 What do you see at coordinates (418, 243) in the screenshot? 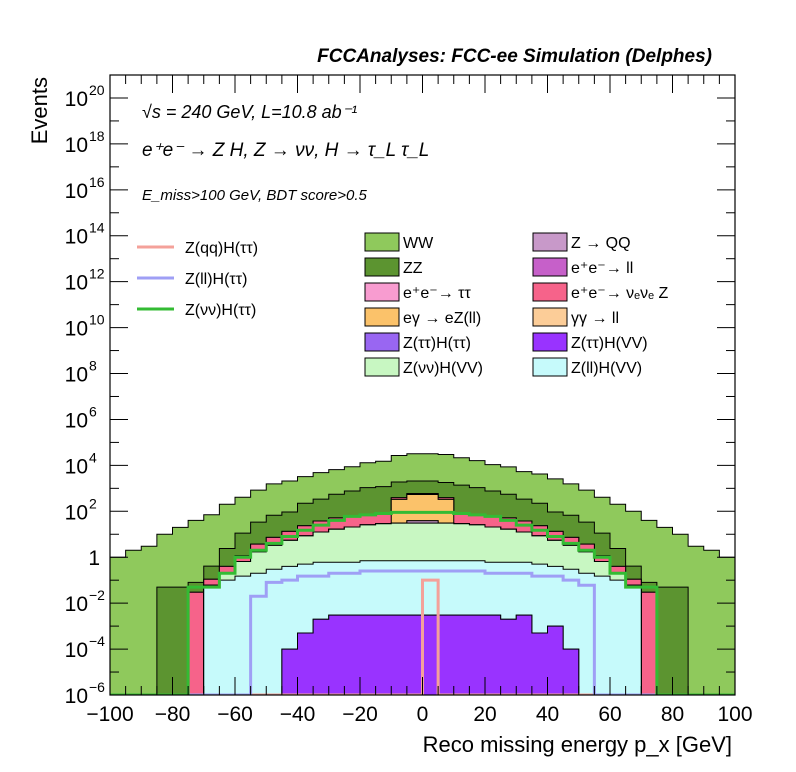
I see `legend-label: WW` at bounding box center [418, 243].